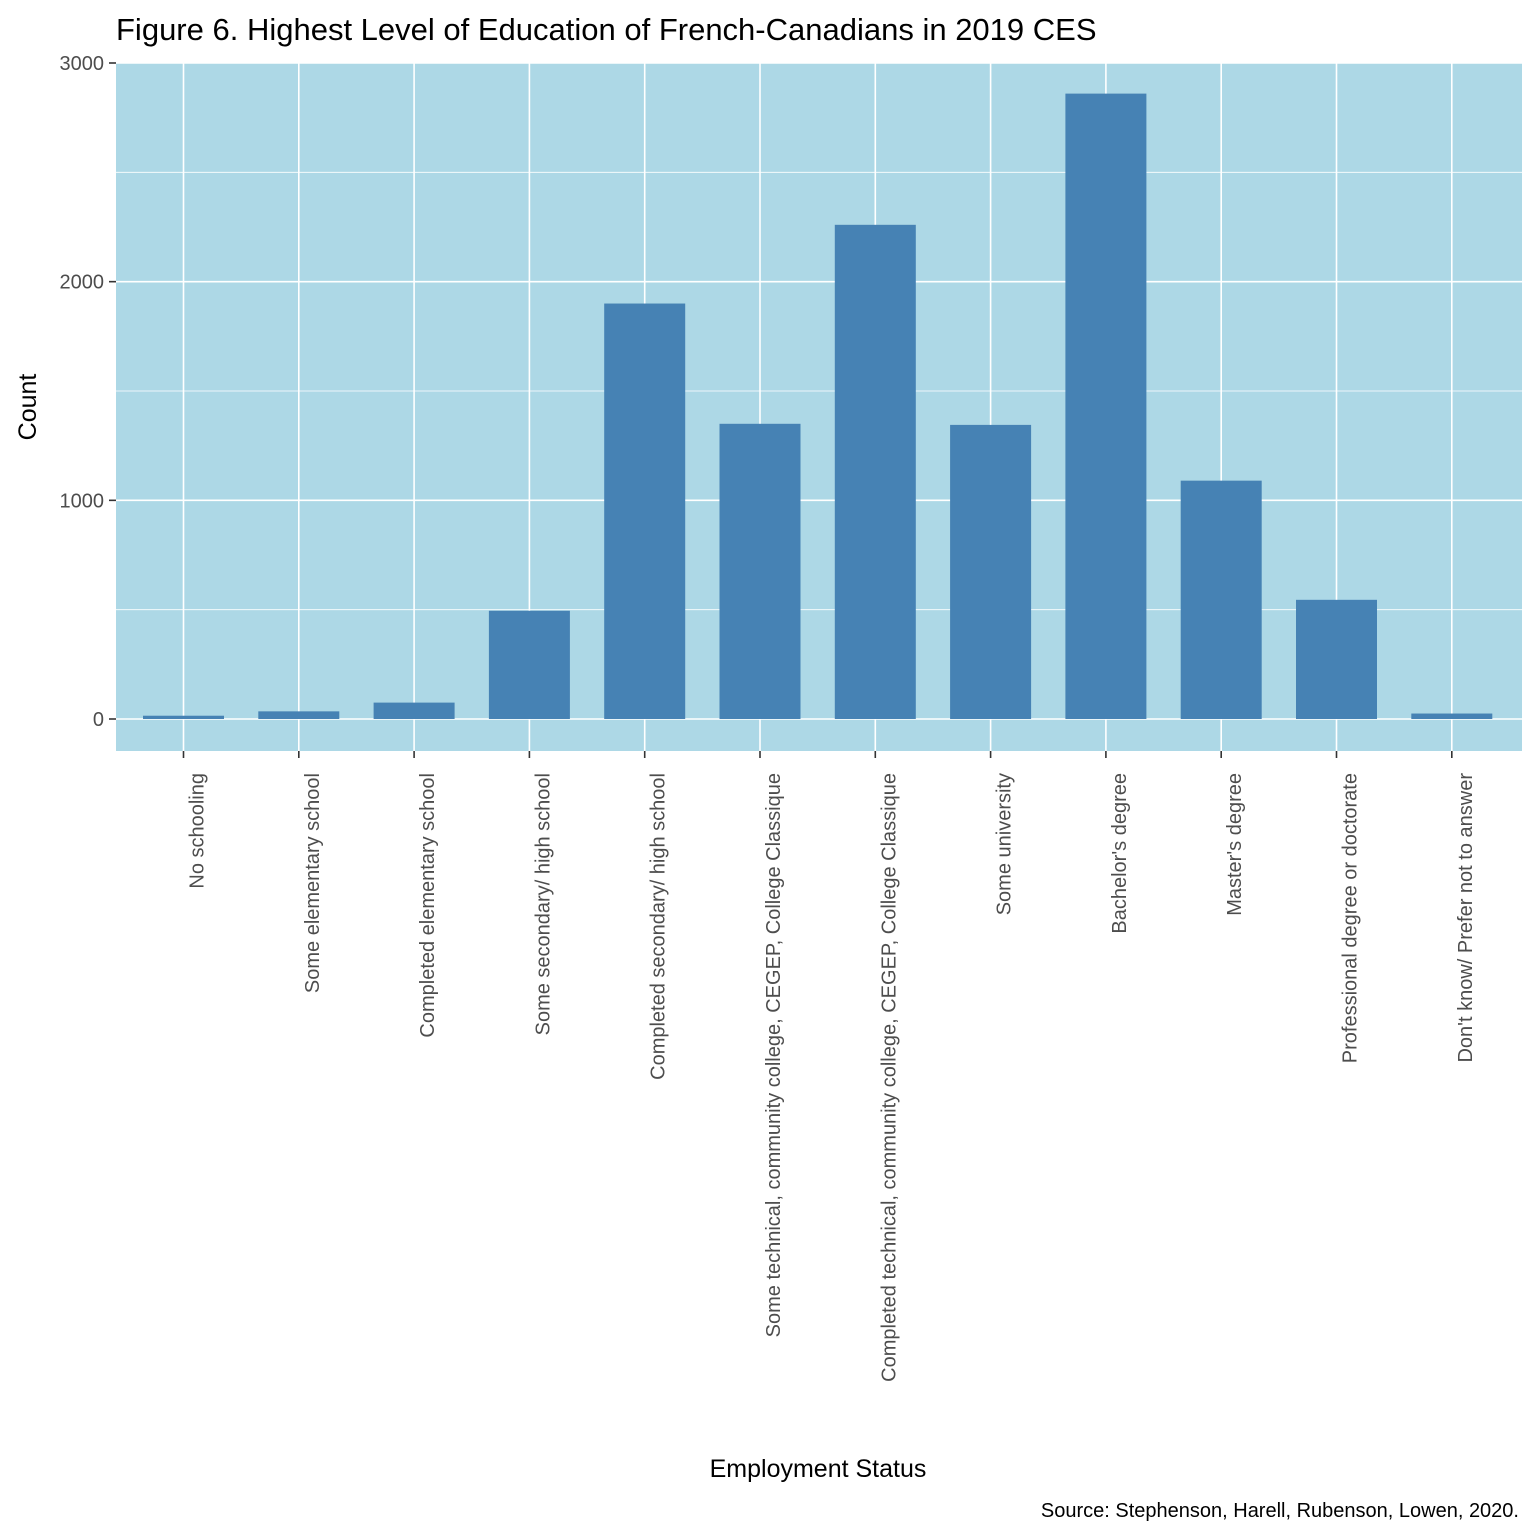 The image size is (1536, 1536). I want to click on x-tick-label: Don't know/ Prefer not to answer, so click(1466, 918).